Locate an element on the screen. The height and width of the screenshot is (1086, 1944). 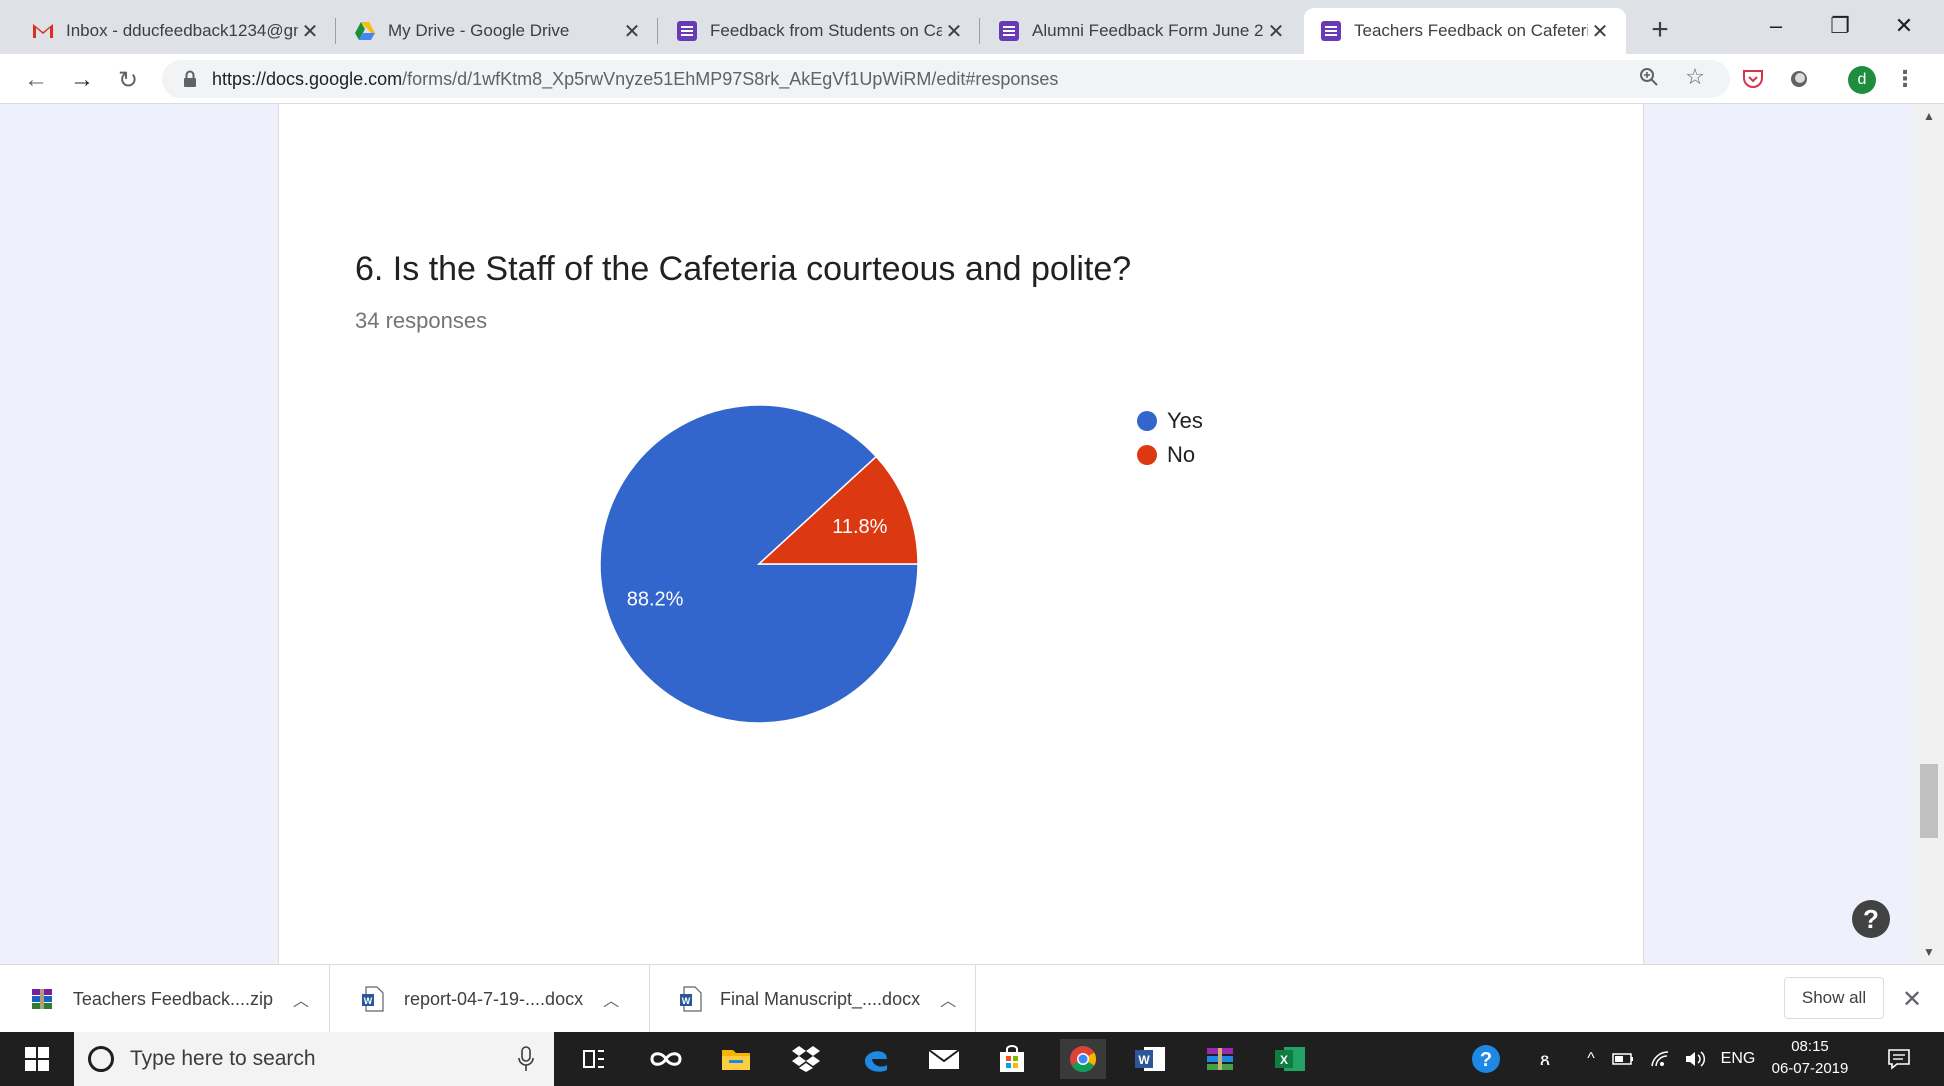
download-name: report-04-7-19-....docx is located at coordinates (494, 998).